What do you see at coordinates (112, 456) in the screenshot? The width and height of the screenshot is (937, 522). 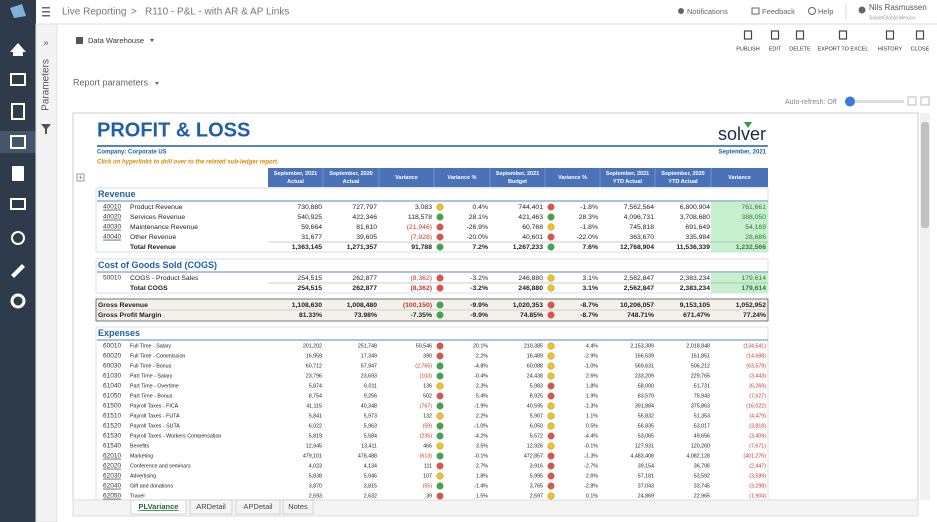 I see `account-code: 62010` at bounding box center [112, 456].